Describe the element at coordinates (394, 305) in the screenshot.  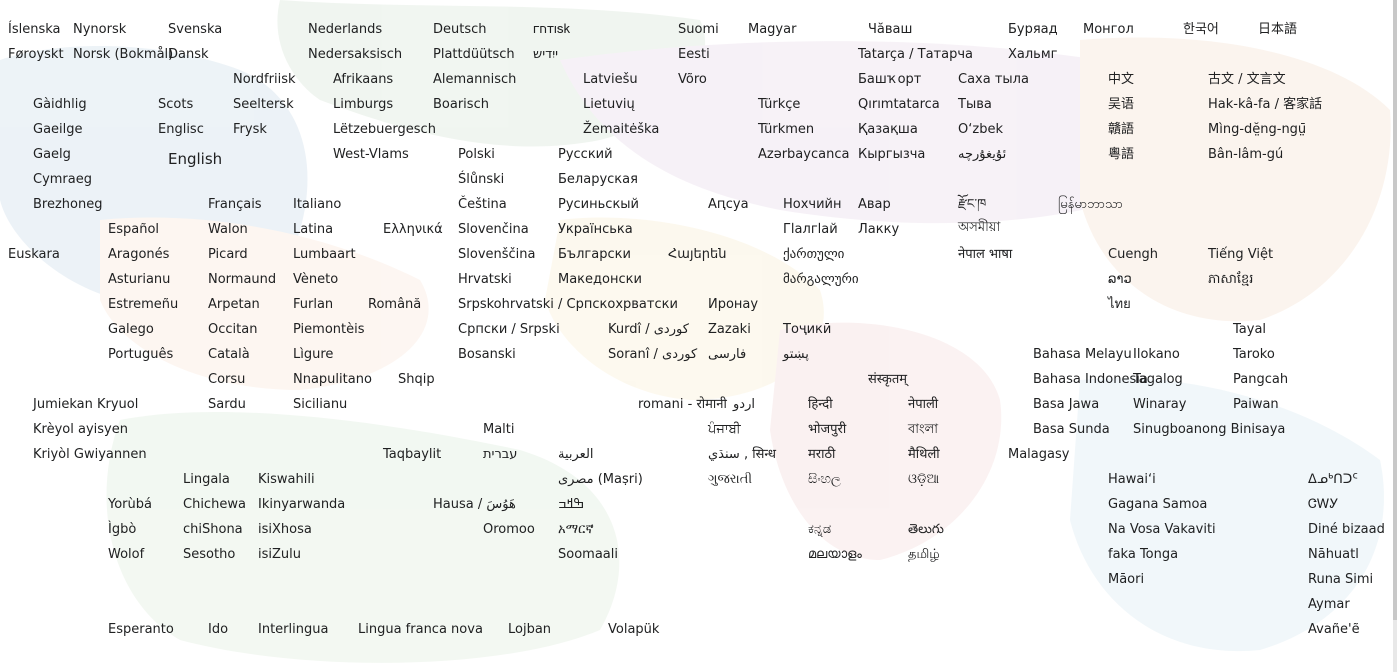
I see `language-link: Română` at that location.